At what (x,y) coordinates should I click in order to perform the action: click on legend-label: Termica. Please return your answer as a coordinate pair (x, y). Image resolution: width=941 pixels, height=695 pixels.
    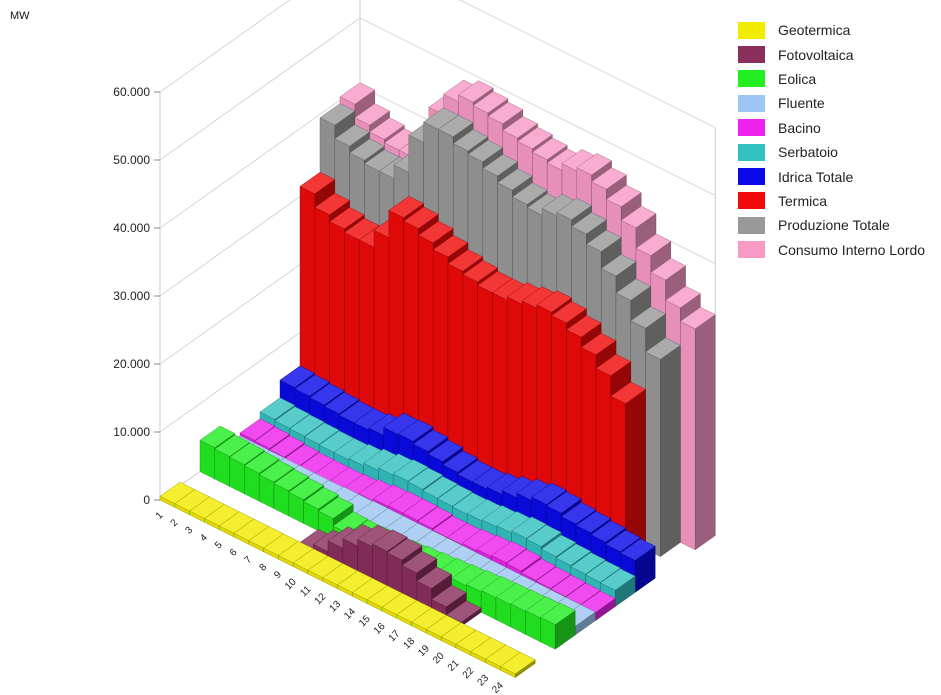
    Looking at the image, I should click on (803, 200).